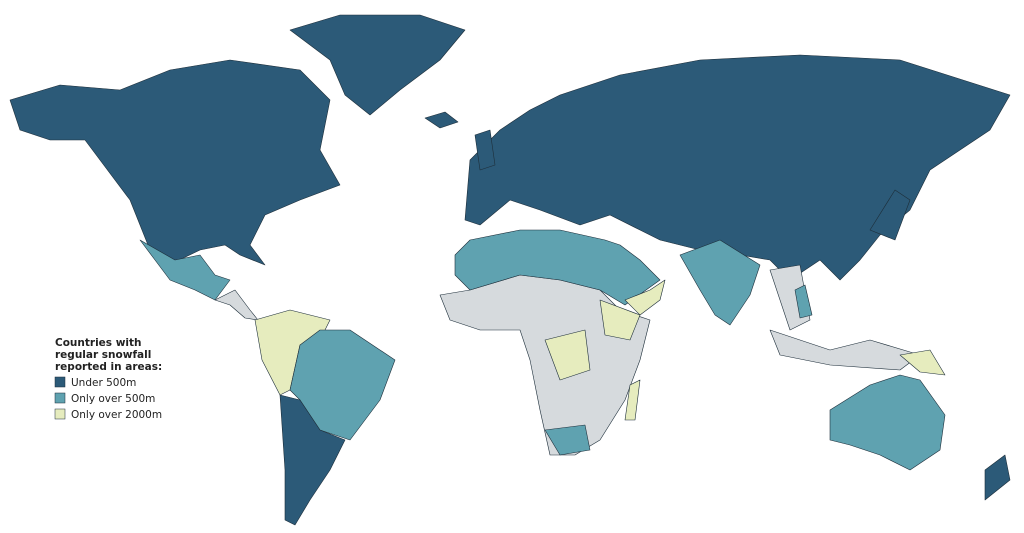 This screenshot has width=1024, height=533. Describe the element at coordinates (116, 415) in the screenshot. I see `legend-label: Only over 2000m` at that location.